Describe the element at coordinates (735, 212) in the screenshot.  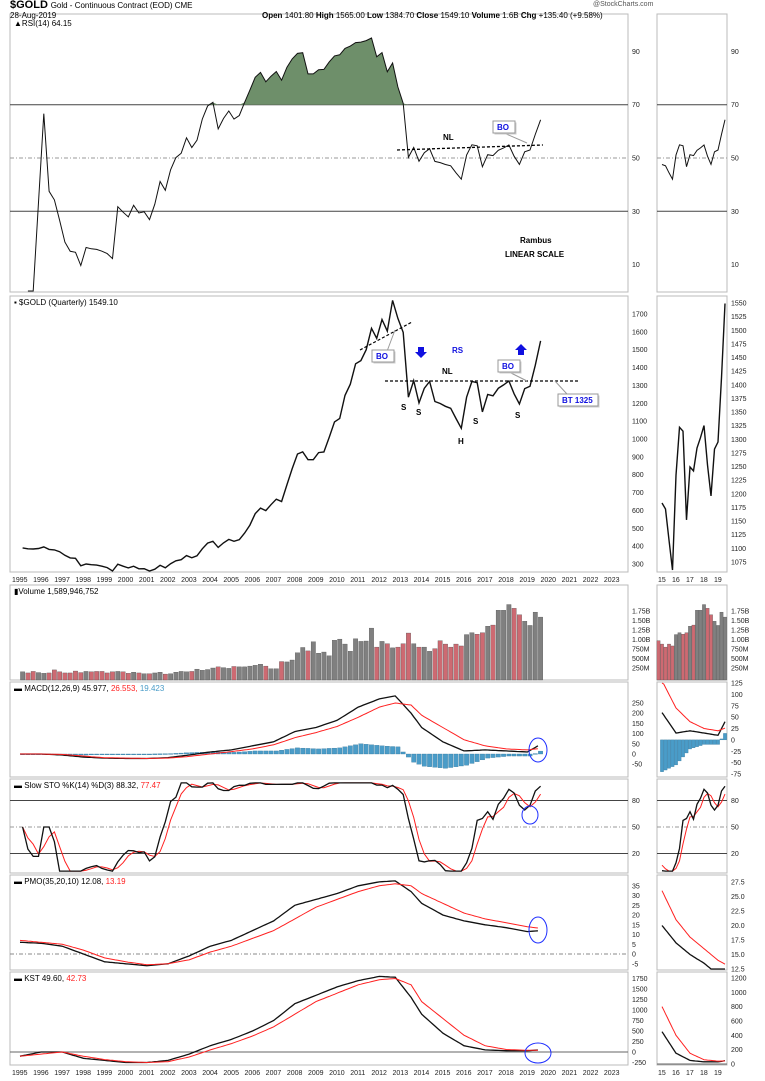
I see `mini-rsi-tick-label: 30` at that location.